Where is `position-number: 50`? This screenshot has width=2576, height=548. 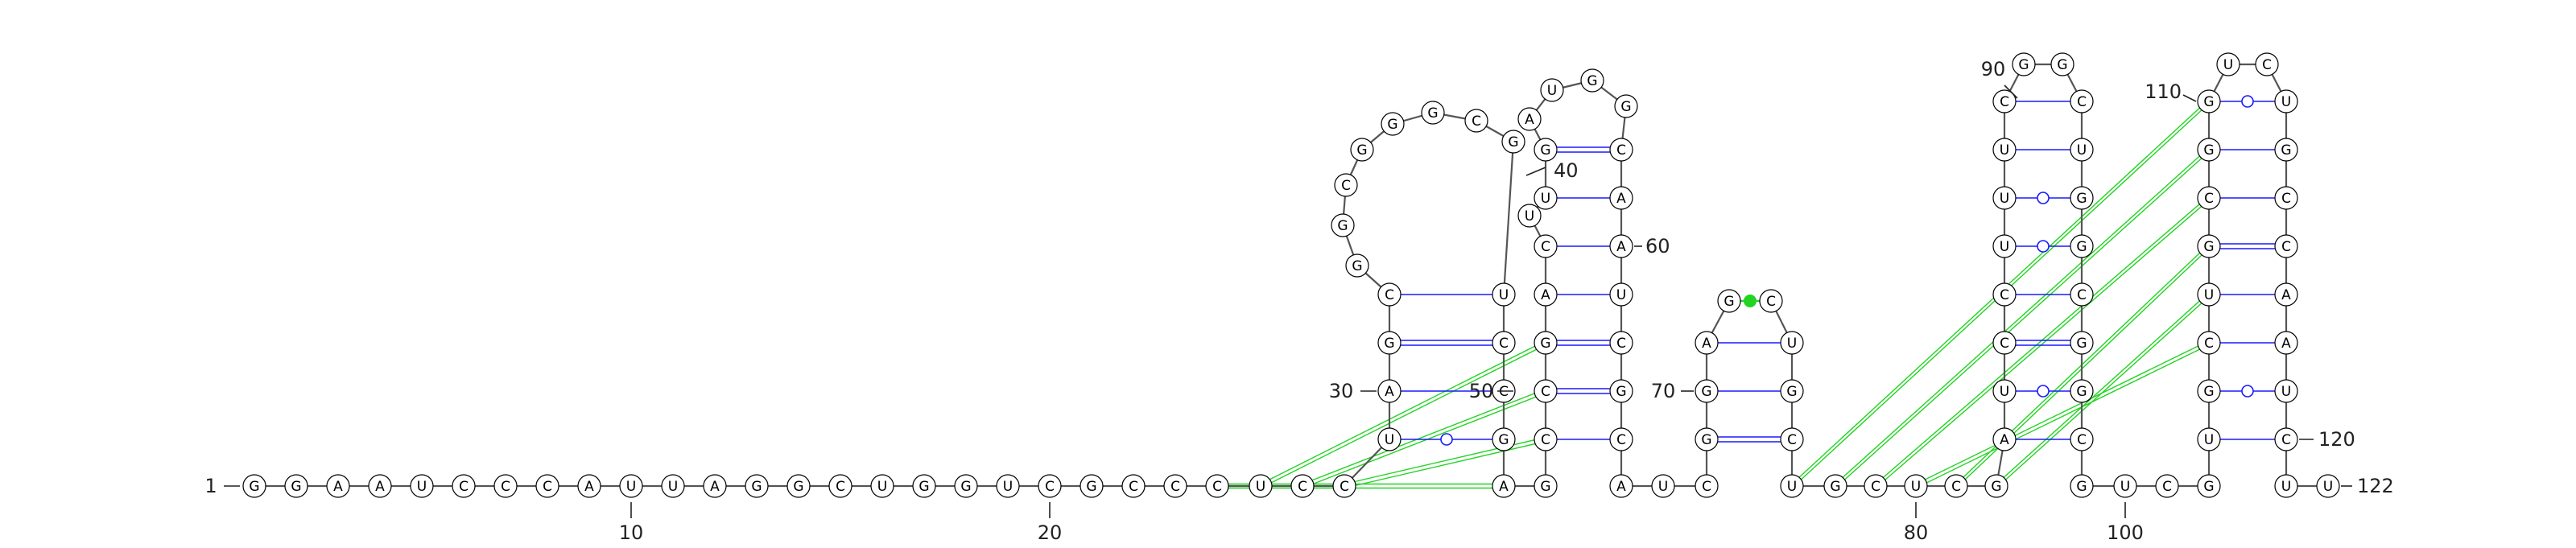 position-number: 50 is located at coordinates (1481, 391).